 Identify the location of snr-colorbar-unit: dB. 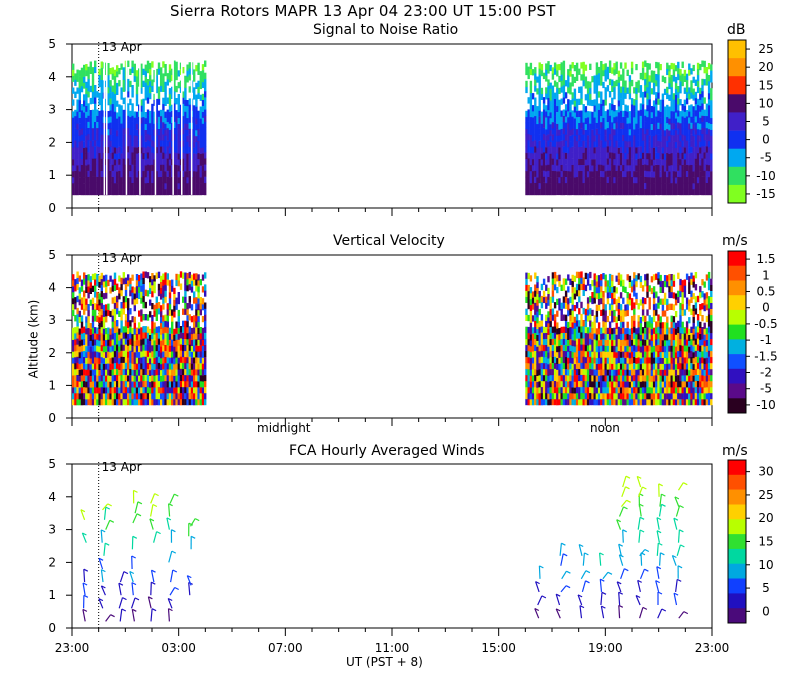
(736, 30).